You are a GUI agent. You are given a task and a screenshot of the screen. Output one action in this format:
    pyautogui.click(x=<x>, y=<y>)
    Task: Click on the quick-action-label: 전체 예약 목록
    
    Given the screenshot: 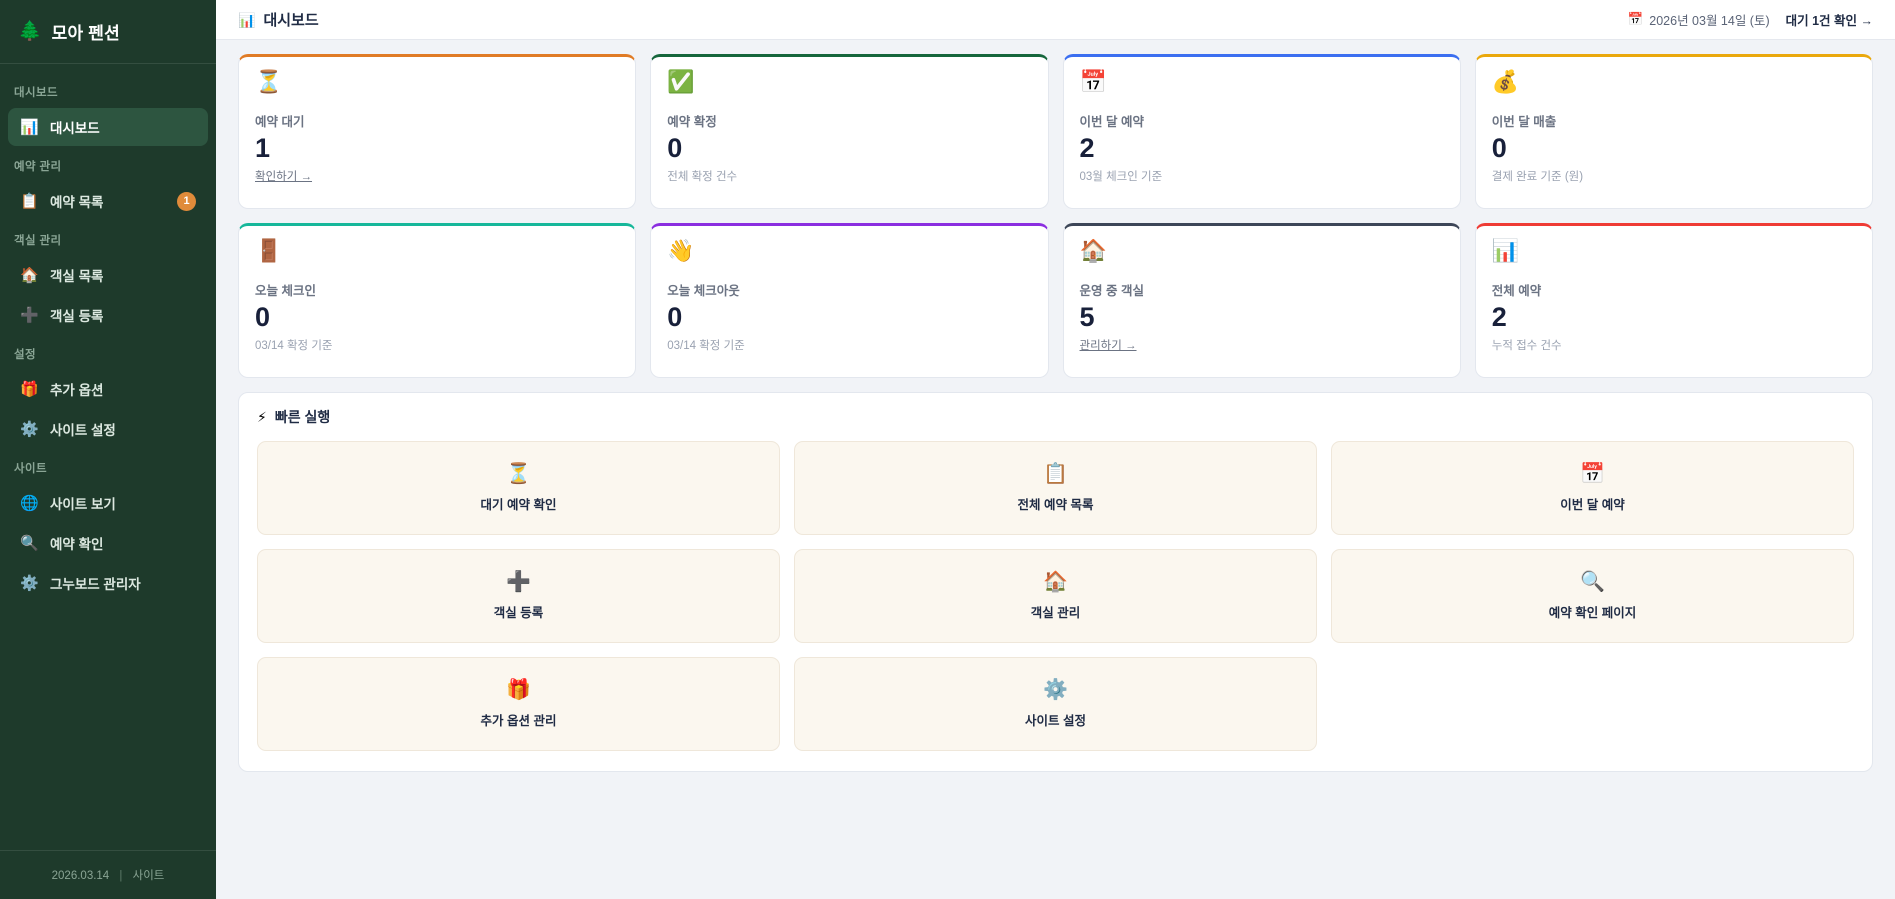 What is the action you would take?
    pyautogui.click(x=1055, y=504)
    